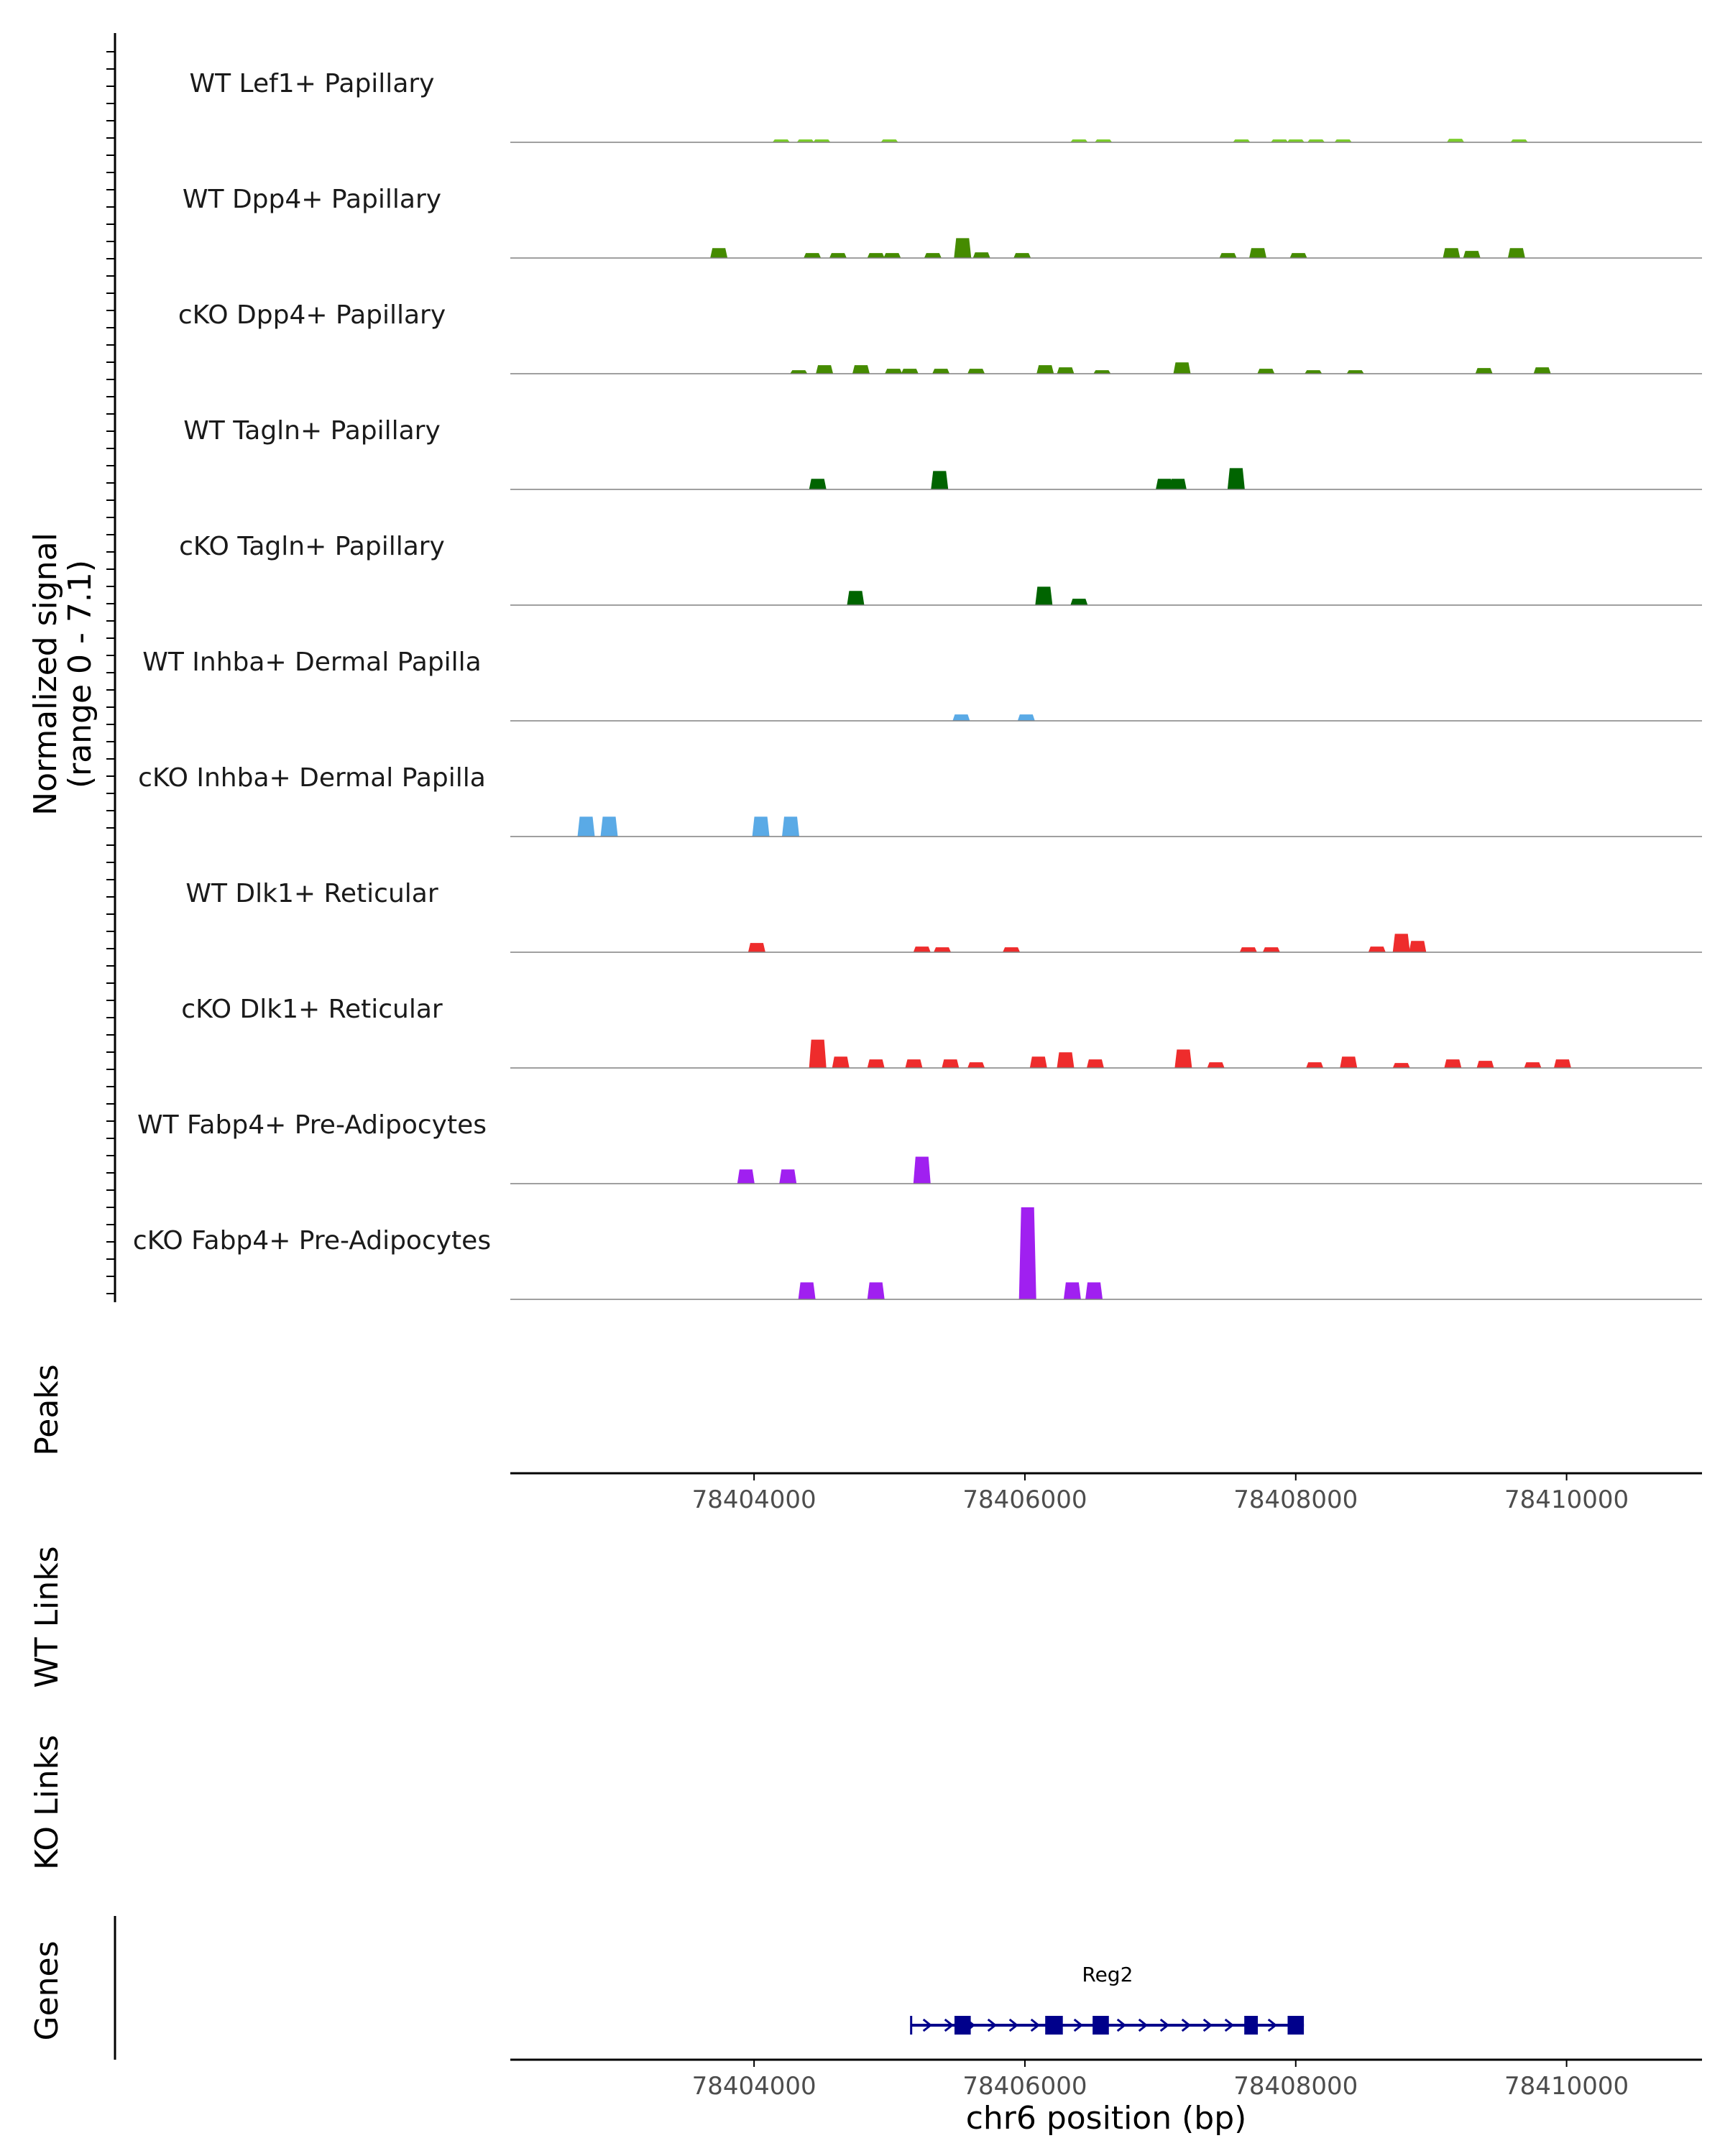  What do you see at coordinates (942, 222) in the screenshot?
I see `track-2: WT Dpp4+ Papillary` at bounding box center [942, 222].